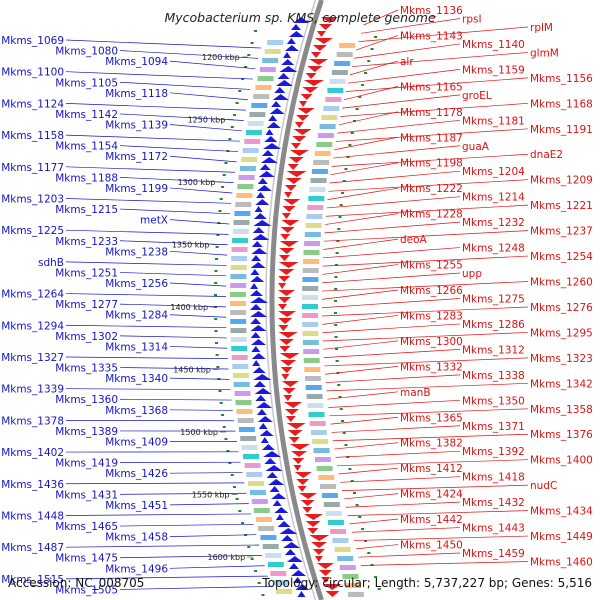  Describe the element at coordinates (136, 347) in the screenshot. I see `gene-label-left: Mkms_1314` at that location.